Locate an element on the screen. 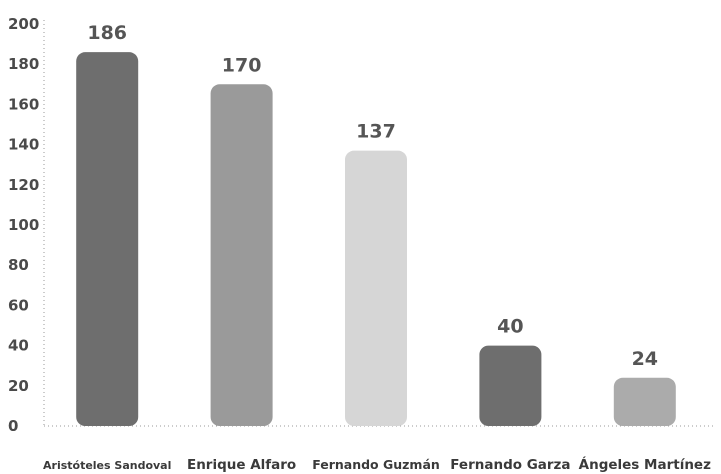  bar-value-label: 137 is located at coordinates (376, 132).